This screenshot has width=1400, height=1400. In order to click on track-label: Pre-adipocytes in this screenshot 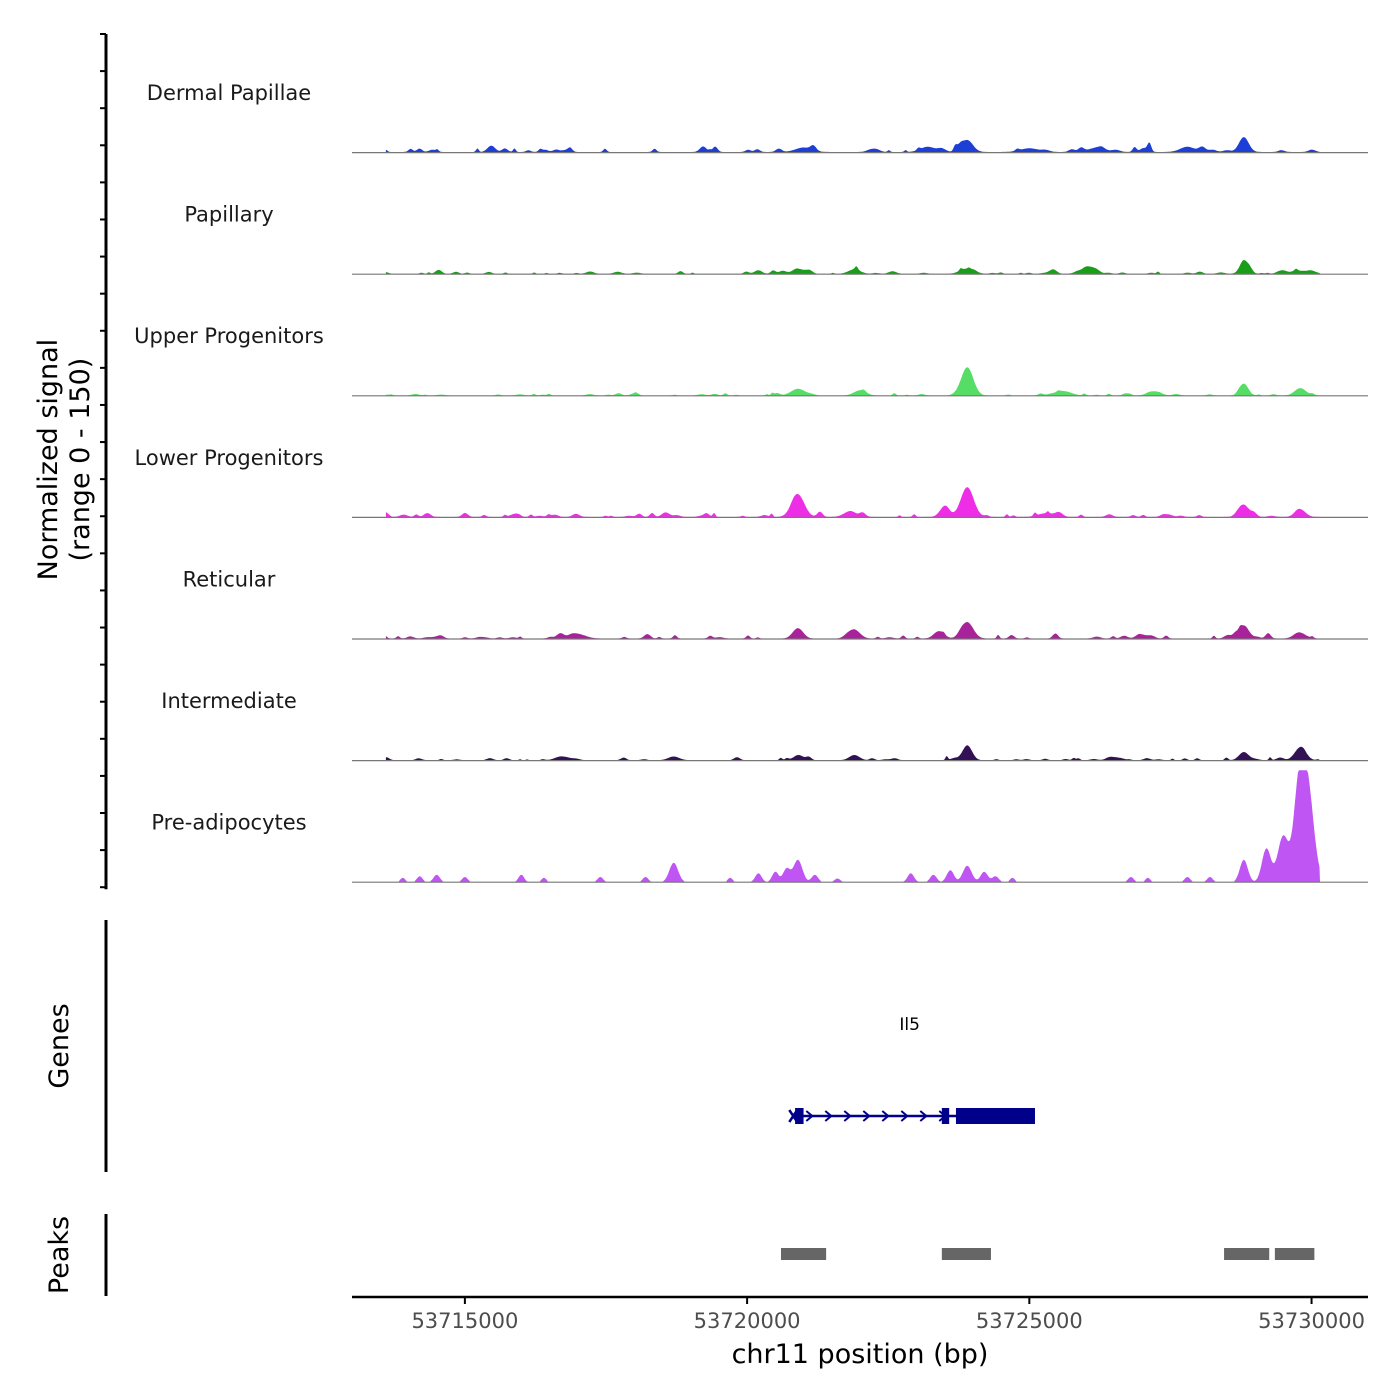, I will do `click(228, 823)`.